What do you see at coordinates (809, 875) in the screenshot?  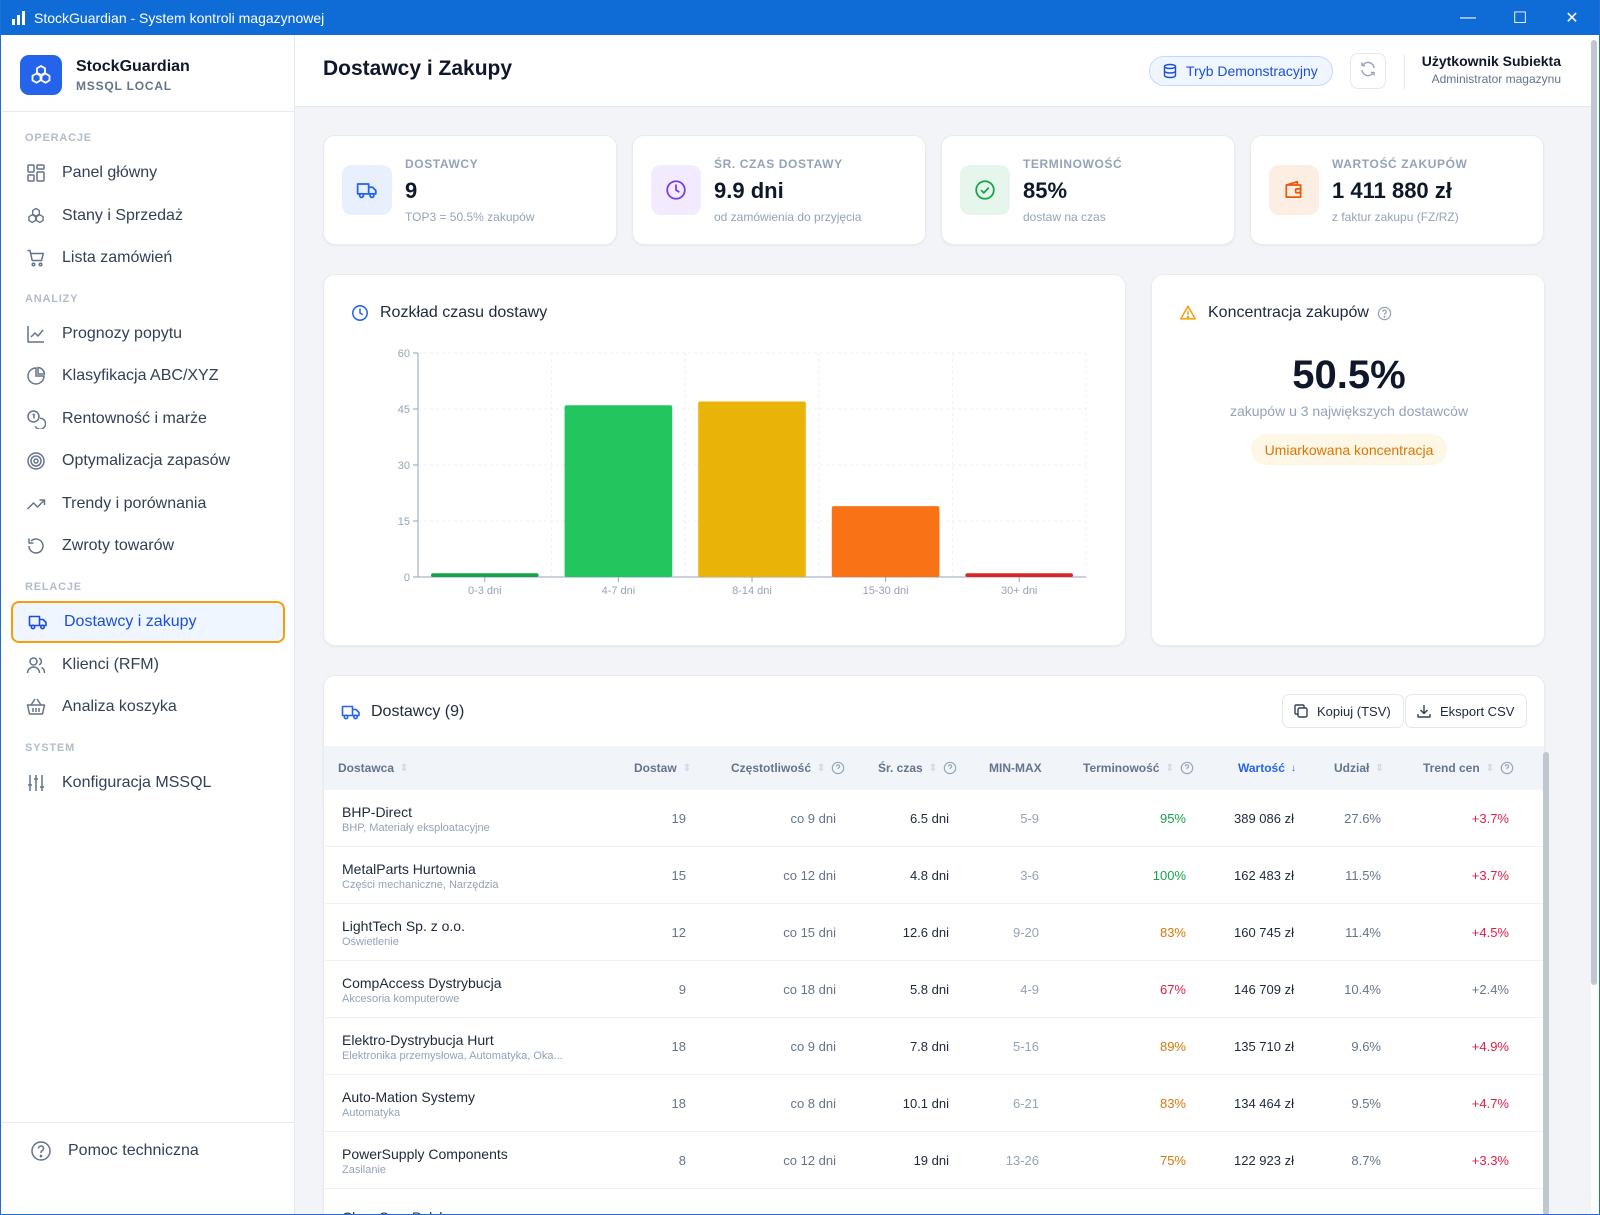 I see `cell-frequency: co 12 dni` at bounding box center [809, 875].